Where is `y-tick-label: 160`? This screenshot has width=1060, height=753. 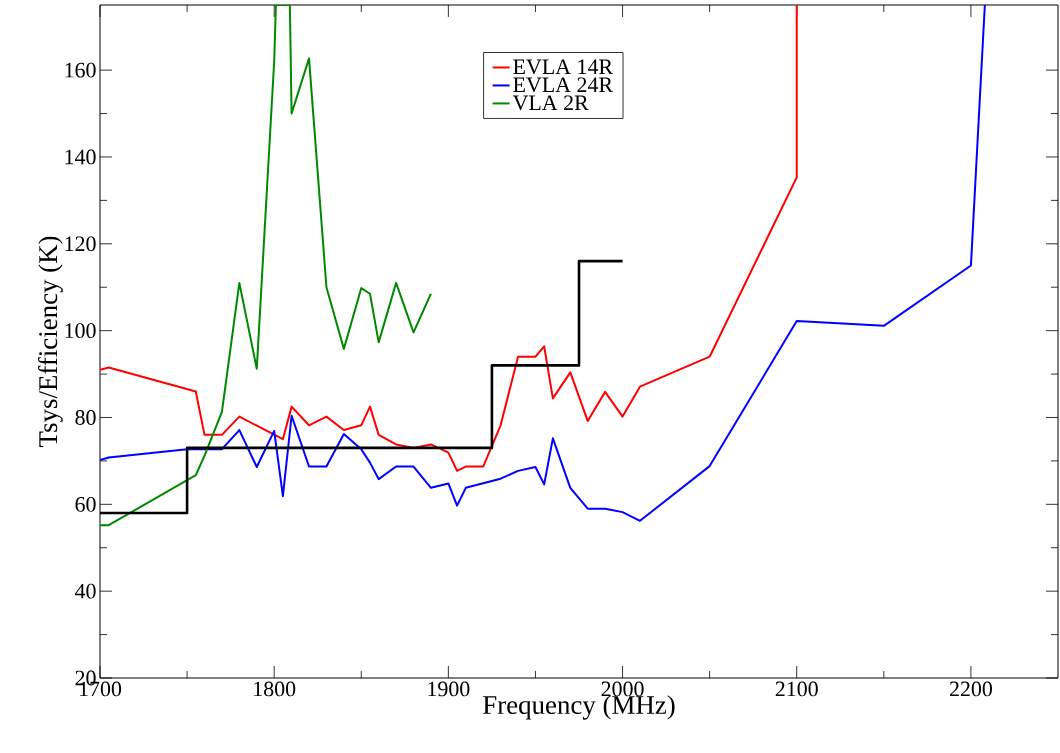 y-tick-label: 160 is located at coordinates (80, 70).